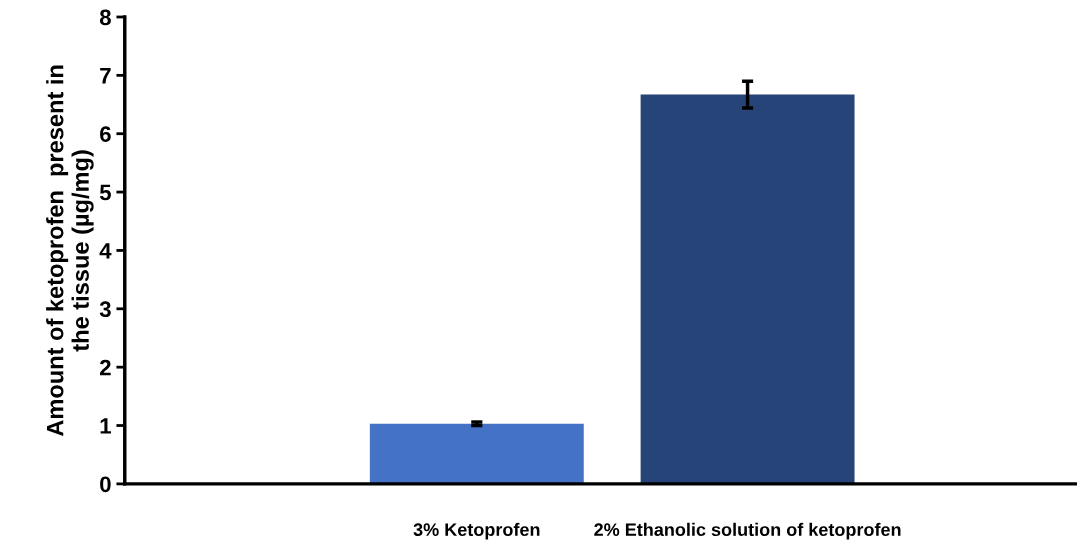 This screenshot has width=1085, height=548. I want to click on x-tick-label: 3% Ketoprofen, so click(476, 531).